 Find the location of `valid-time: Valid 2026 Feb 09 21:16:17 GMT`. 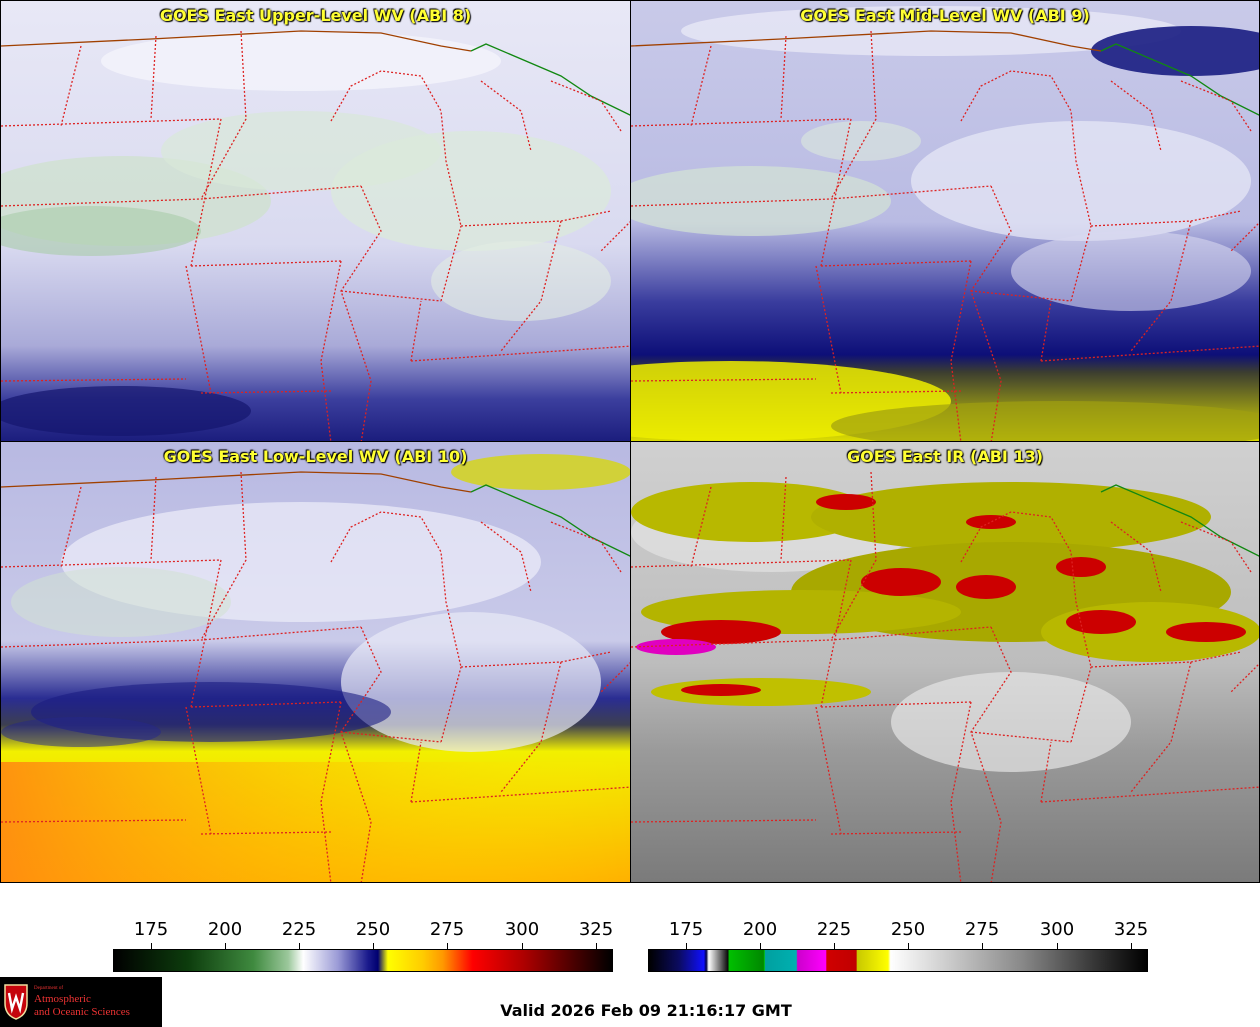

valid-time: Valid 2026 Feb 09 21:16:17 GMT is located at coordinates (646, 1010).